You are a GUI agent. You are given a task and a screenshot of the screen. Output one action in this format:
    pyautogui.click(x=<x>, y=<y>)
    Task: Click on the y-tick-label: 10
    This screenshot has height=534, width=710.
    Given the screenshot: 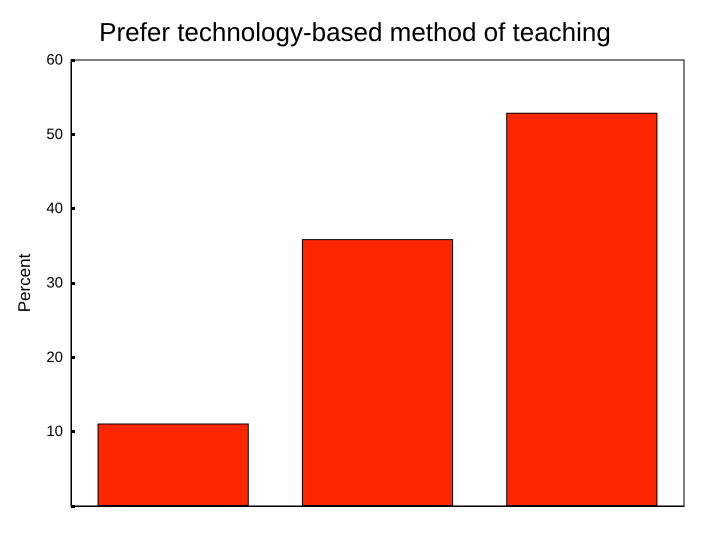 What is the action you would take?
    pyautogui.click(x=54, y=431)
    